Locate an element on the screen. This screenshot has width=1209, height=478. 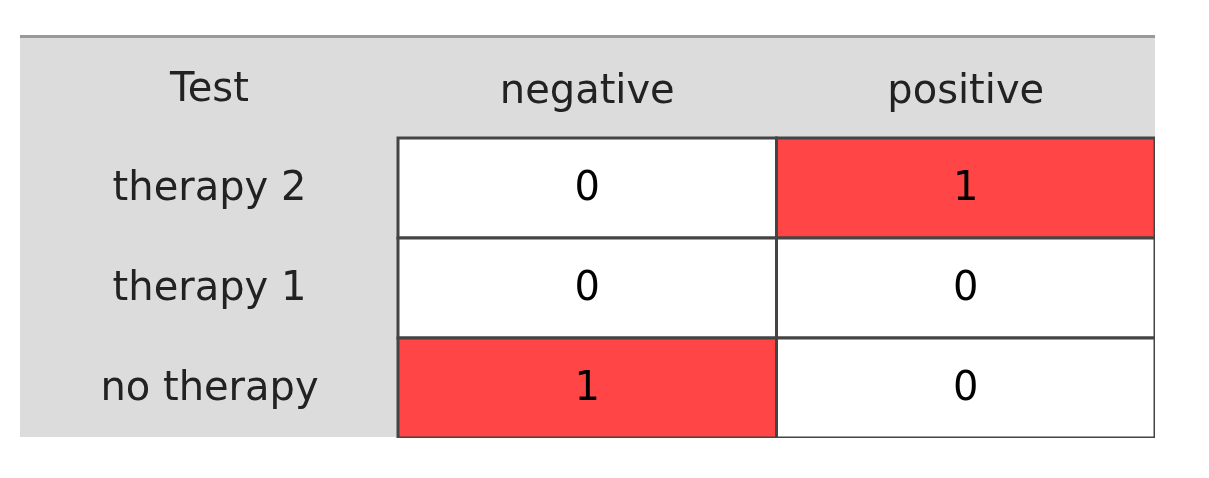
y-tick-label: therapy 2 is located at coordinates (209, 186).